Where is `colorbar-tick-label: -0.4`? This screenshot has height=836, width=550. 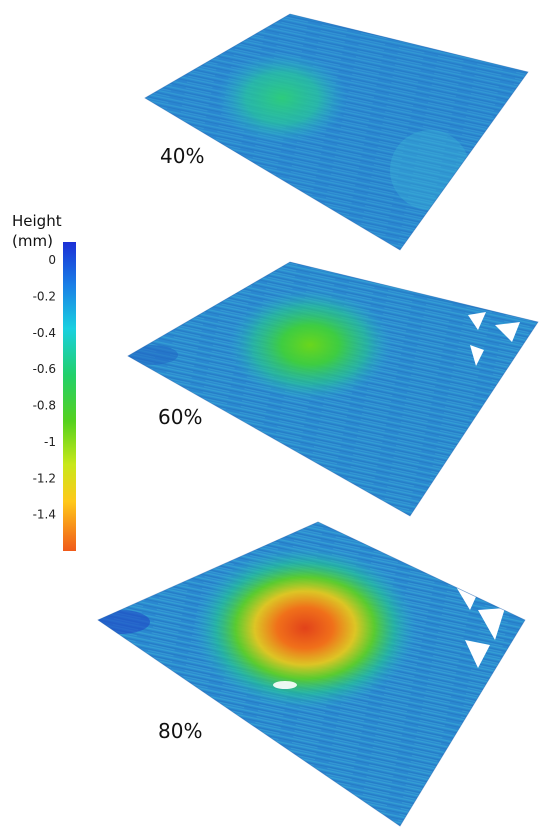 colorbar-tick-label: -0.4 is located at coordinates (44, 333).